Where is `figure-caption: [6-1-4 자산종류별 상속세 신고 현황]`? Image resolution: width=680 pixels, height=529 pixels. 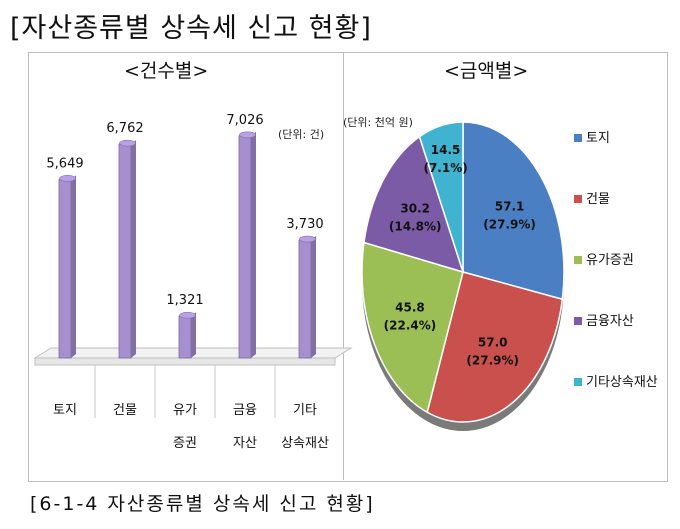
figure-caption: [6-1-4 자산종류별 상속세 신고 현황] is located at coordinates (202, 504).